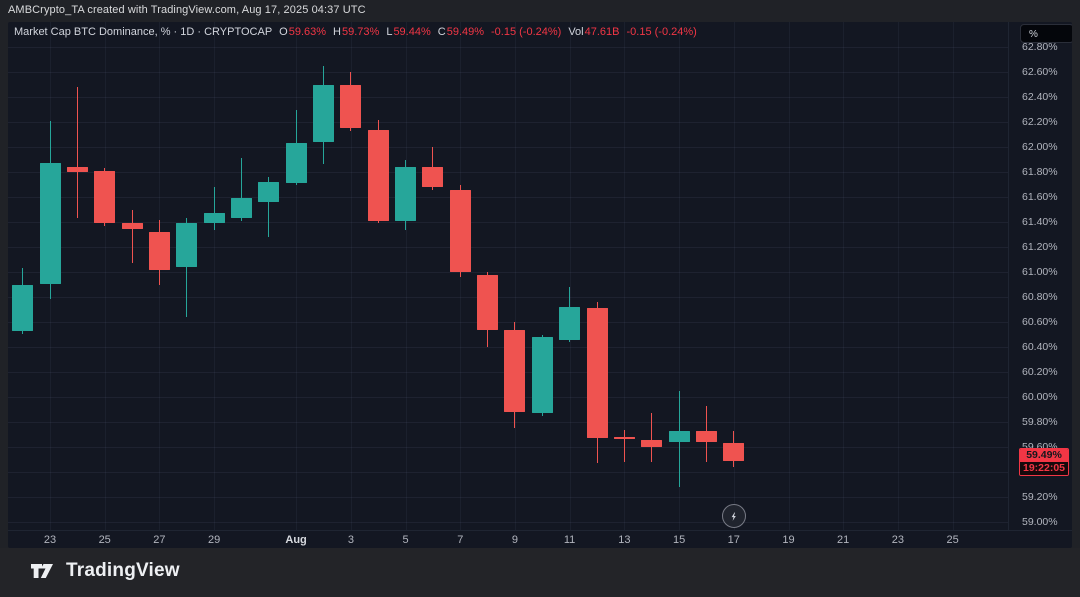 This screenshot has height=597, width=1080. I want to click on price-axis-label: 62.80%, so click(1040, 46).